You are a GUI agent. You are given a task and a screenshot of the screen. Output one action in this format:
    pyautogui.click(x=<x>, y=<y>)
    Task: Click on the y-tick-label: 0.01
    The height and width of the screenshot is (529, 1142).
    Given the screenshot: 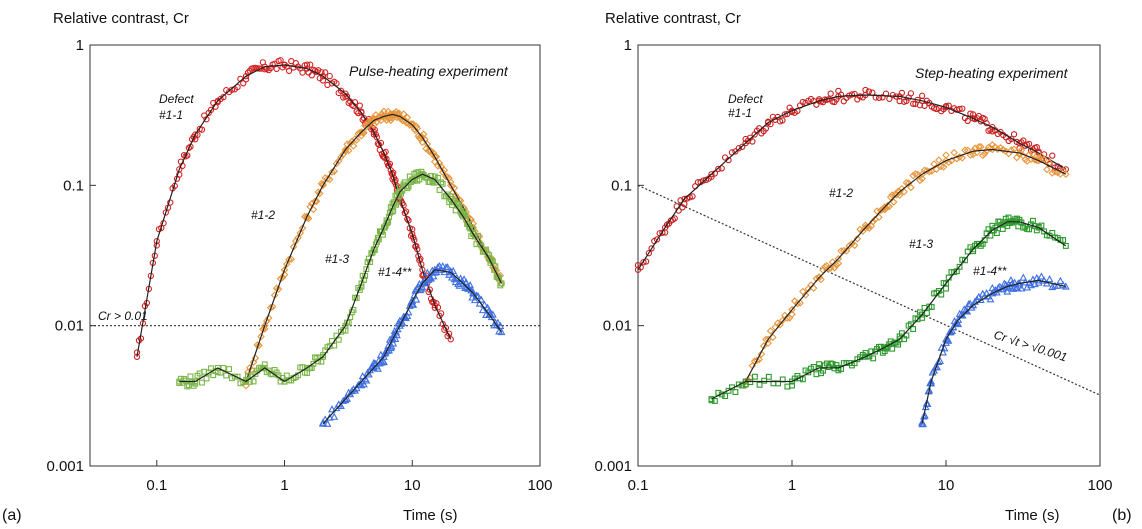 What is the action you would take?
    pyautogui.click(x=69, y=326)
    